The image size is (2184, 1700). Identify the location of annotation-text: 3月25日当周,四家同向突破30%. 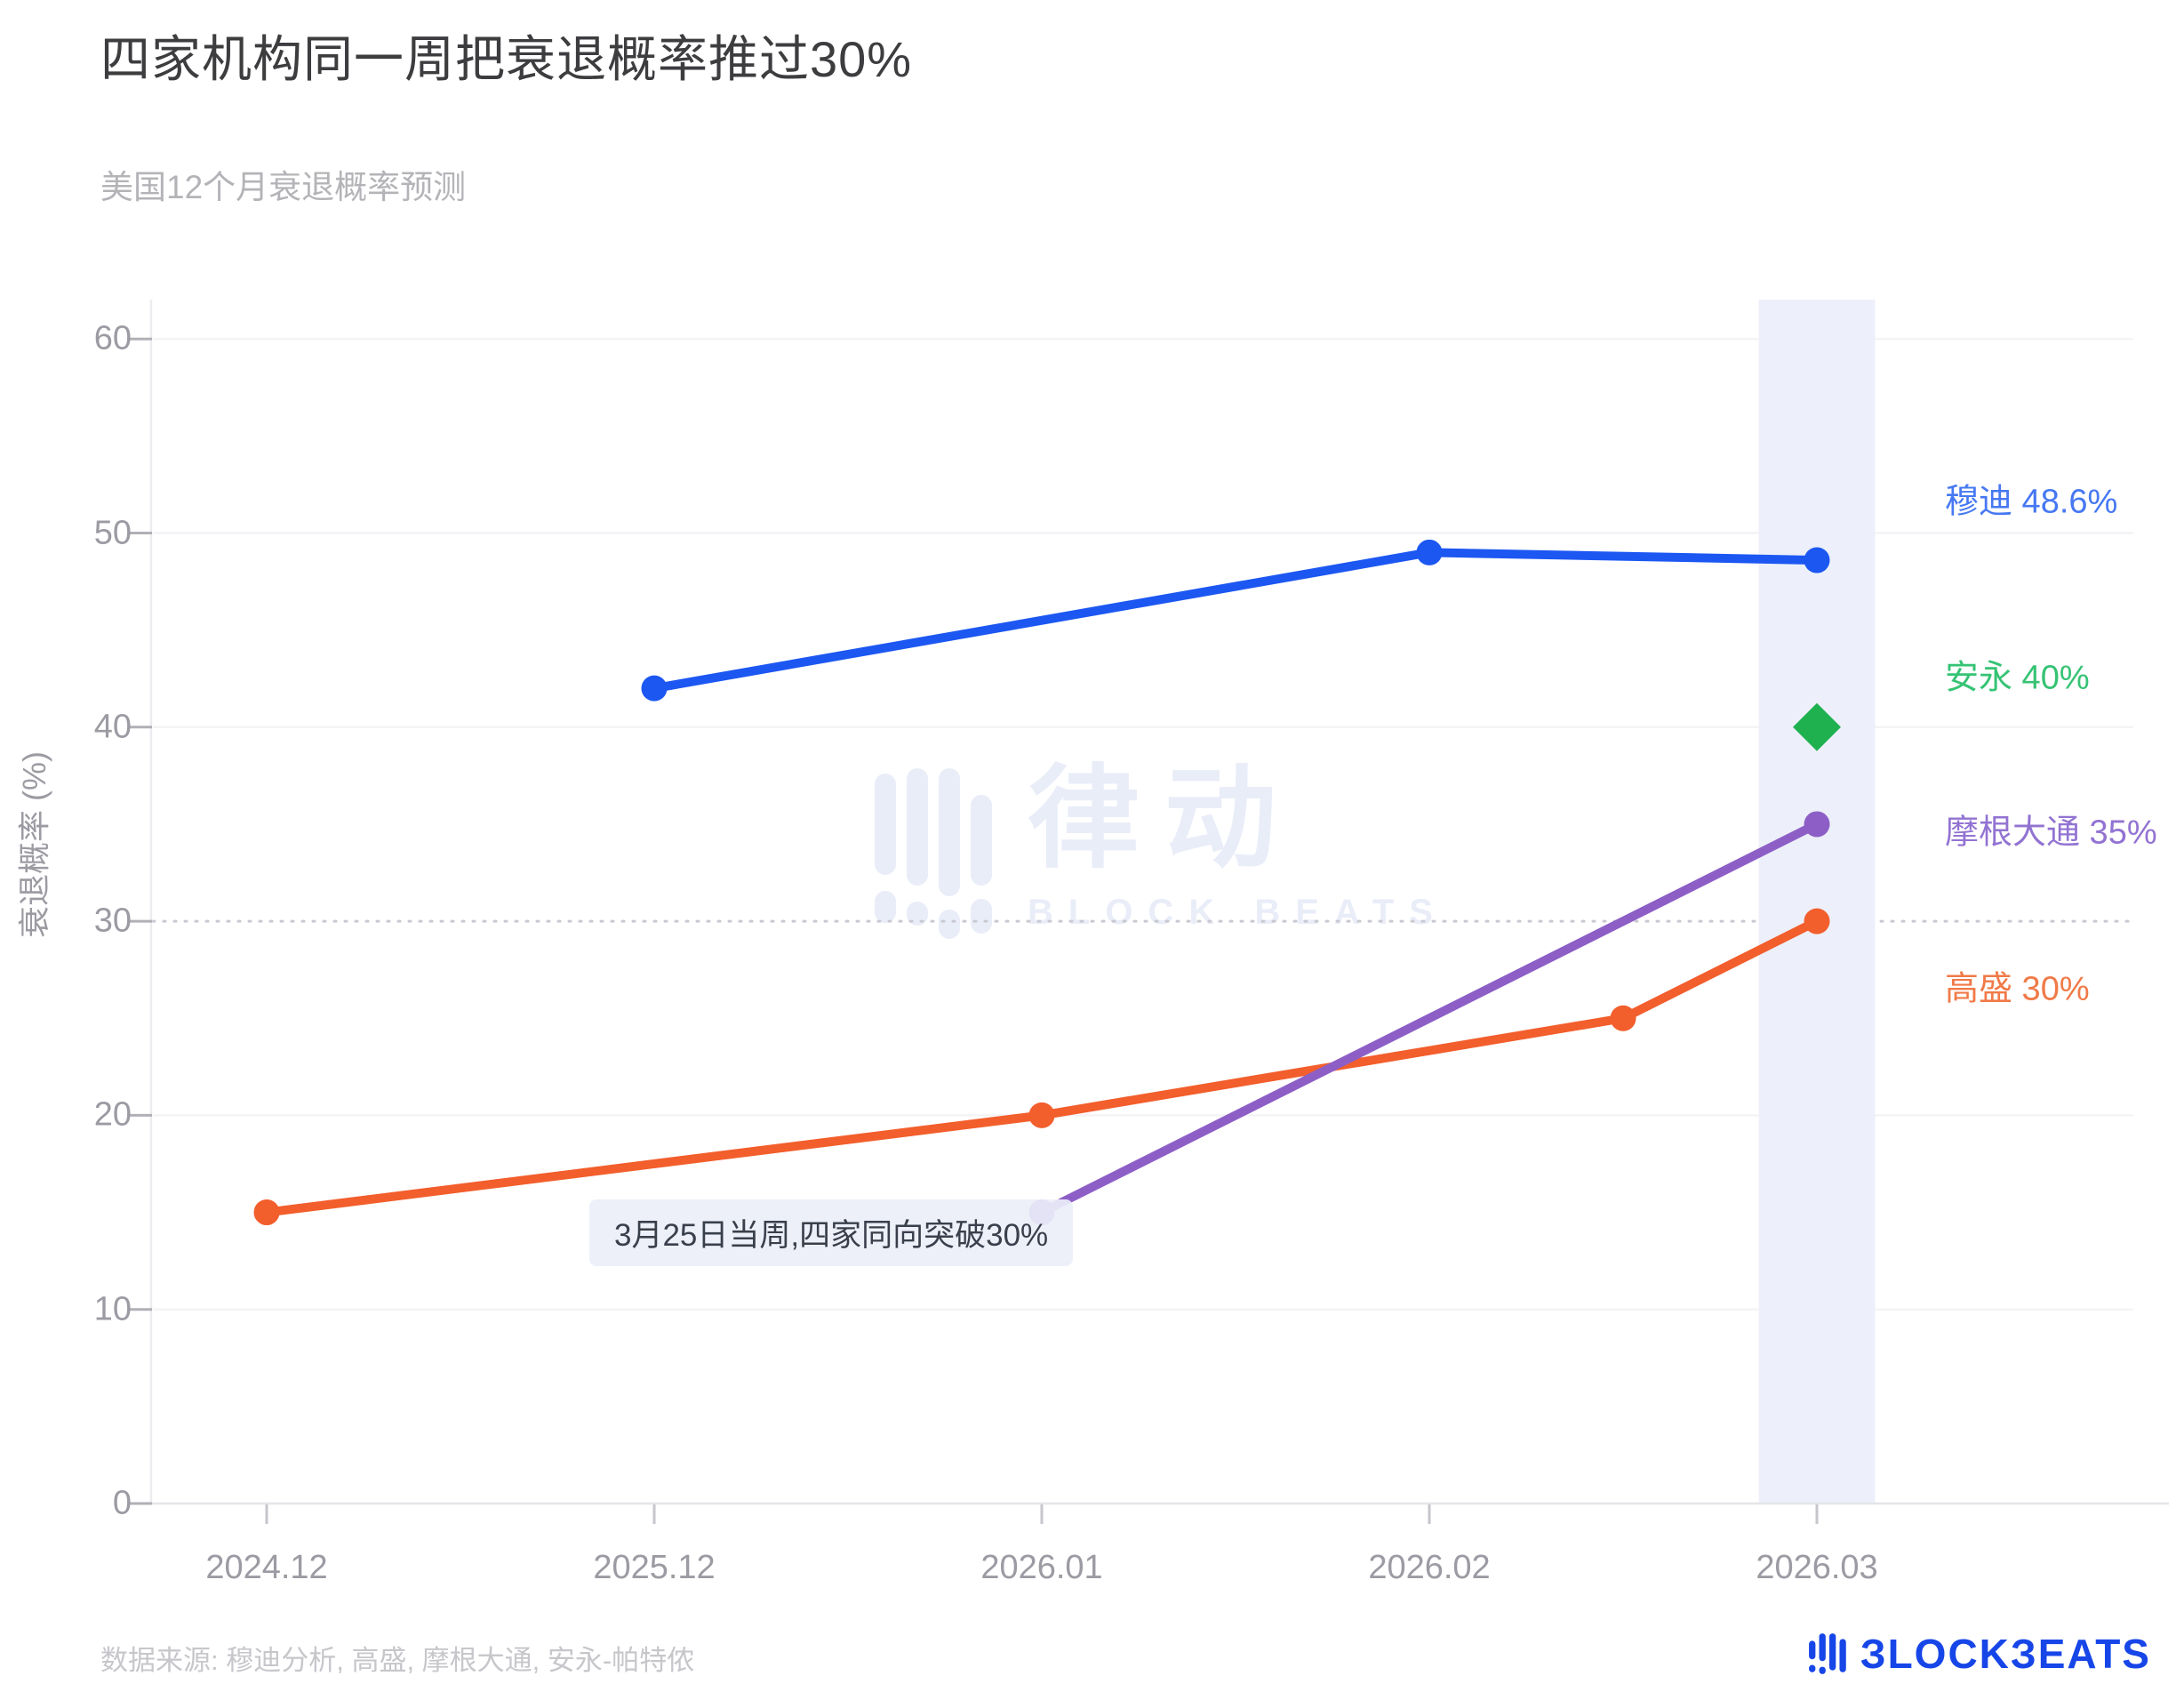
(831, 1235).